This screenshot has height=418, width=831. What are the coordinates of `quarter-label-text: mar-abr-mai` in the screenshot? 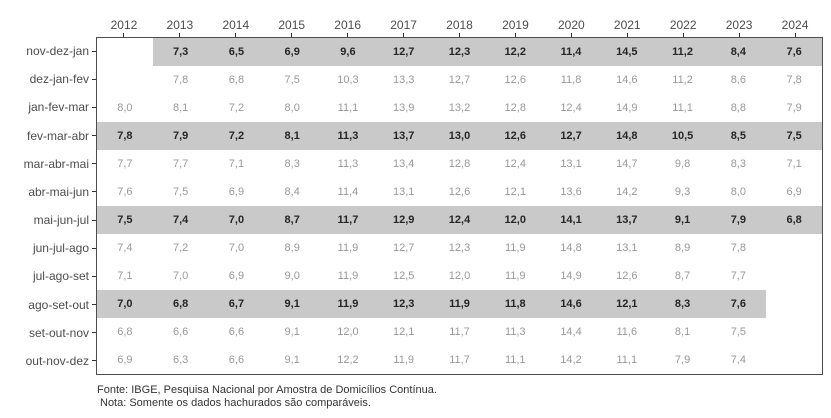 It's located at (56, 163).